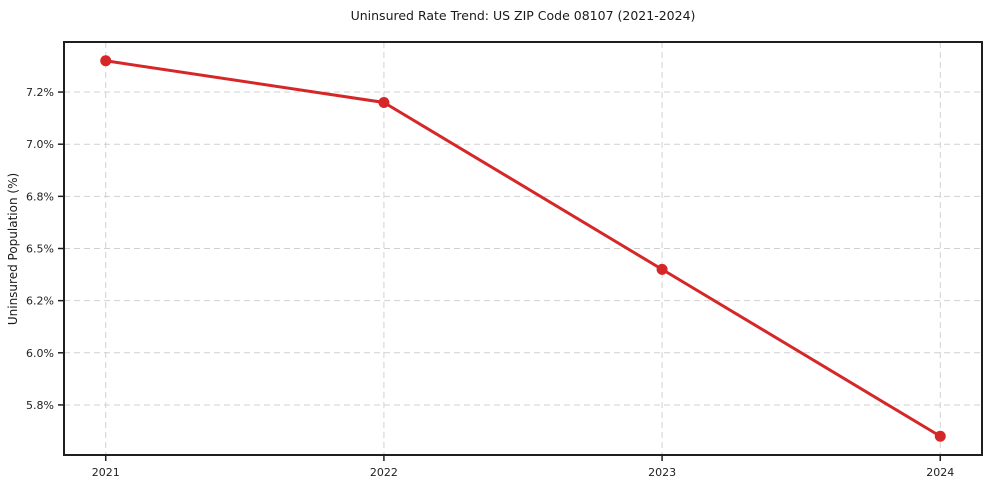  What do you see at coordinates (40, 405) in the screenshot?
I see `y-tick-label: 5.8%` at bounding box center [40, 405].